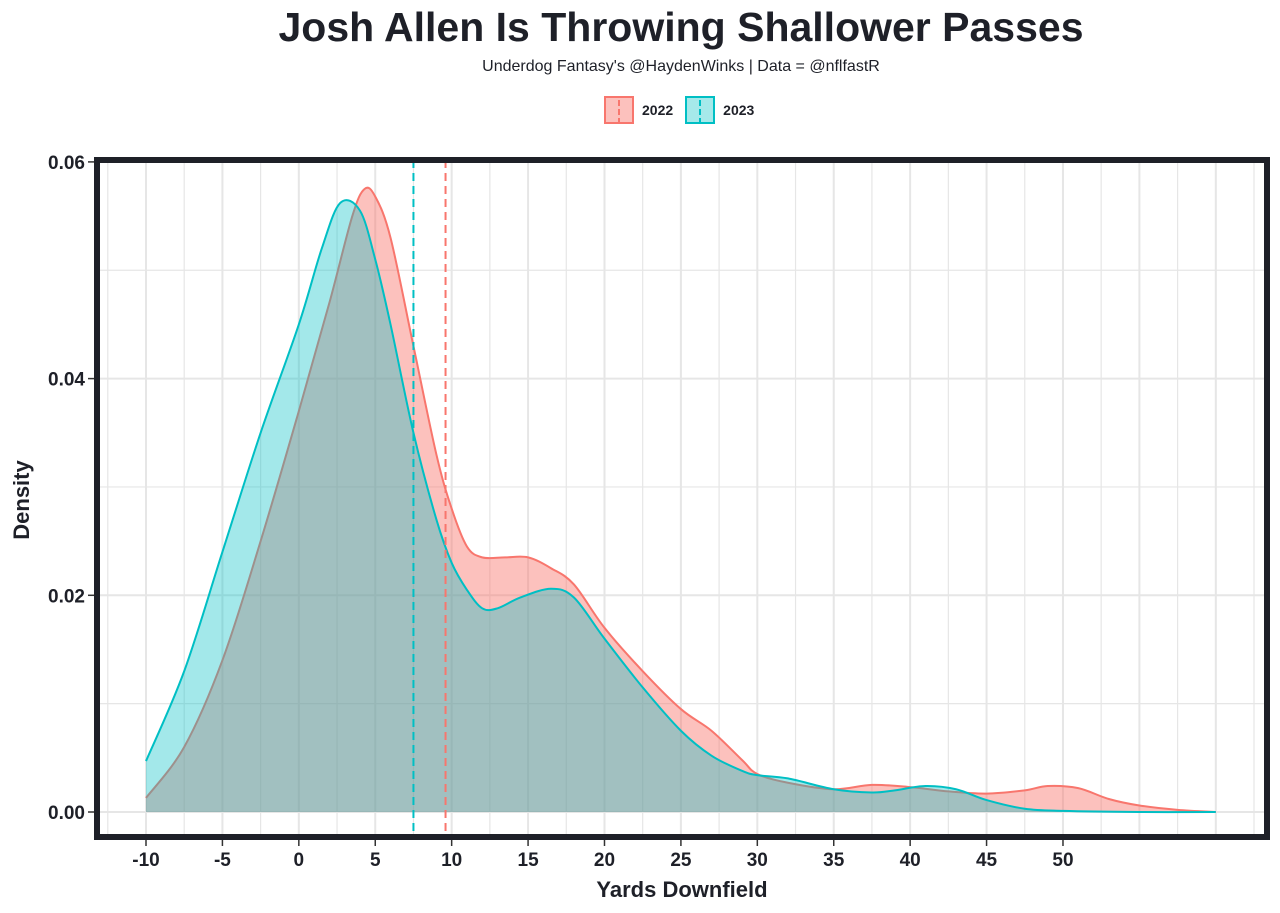  Describe the element at coordinates (834, 860) in the screenshot. I see `x-tick-label: 35` at that location.